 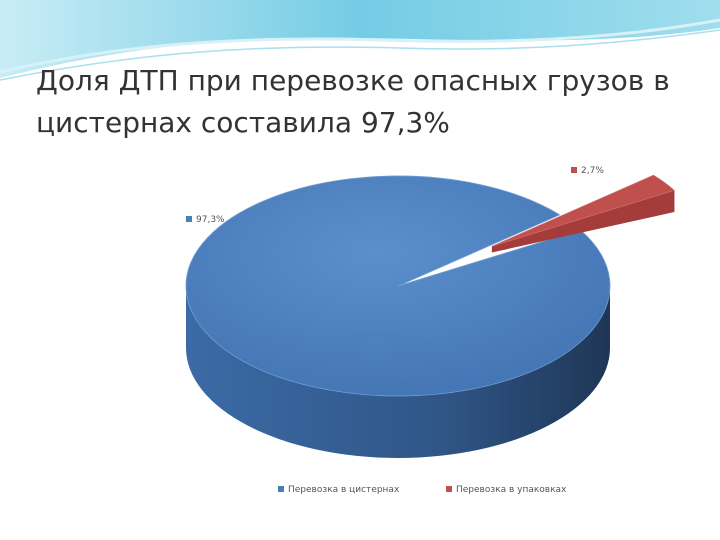 I want to click on pie-slice-package-top, so click(x=583, y=210).